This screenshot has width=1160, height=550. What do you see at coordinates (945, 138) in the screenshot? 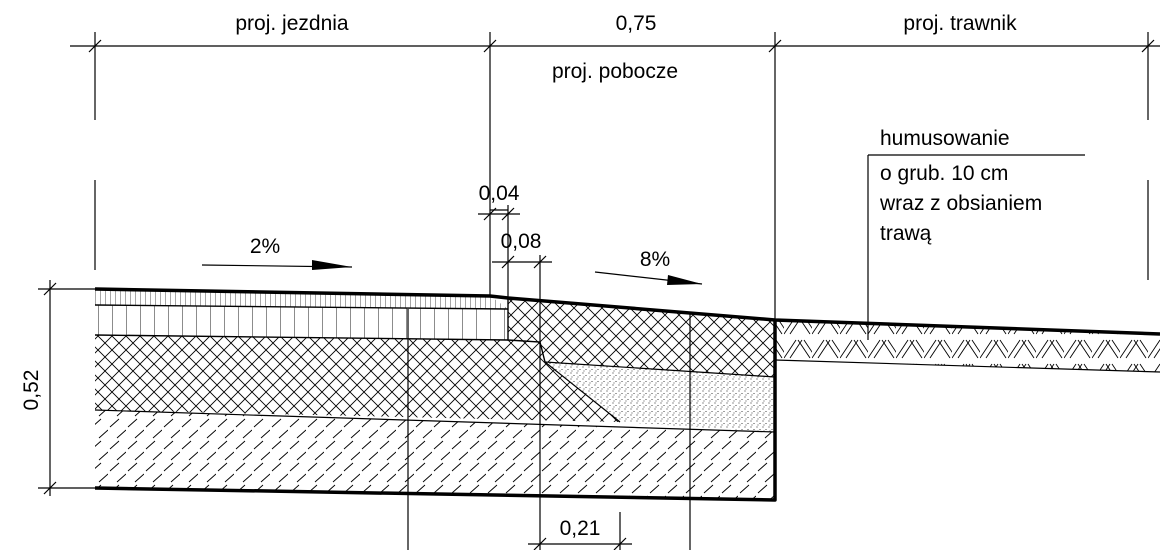
I see `note-line-1: humusowanie` at bounding box center [945, 138].